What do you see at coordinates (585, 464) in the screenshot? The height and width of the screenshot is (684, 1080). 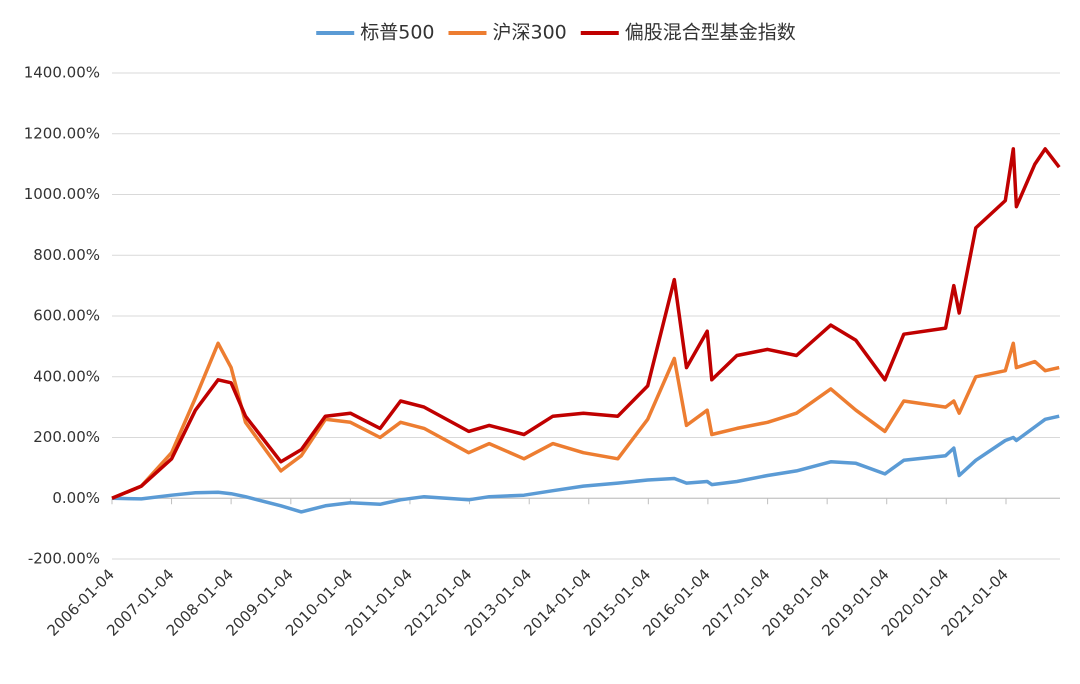 I see `series-line` at bounding box center [585, 464].